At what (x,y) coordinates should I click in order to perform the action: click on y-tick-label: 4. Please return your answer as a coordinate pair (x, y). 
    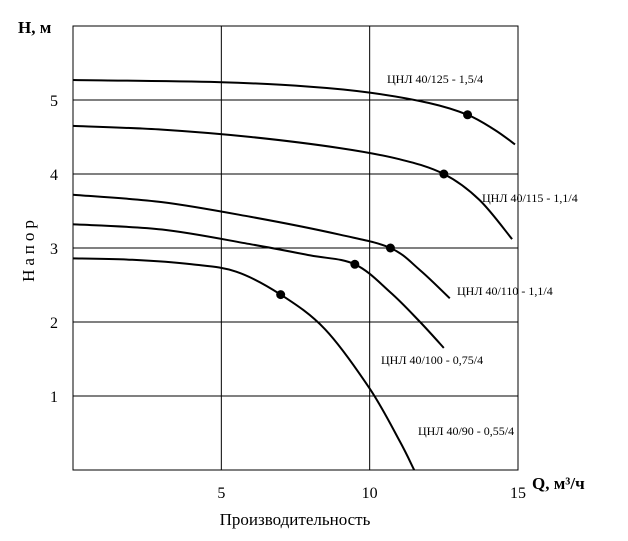
    Looking at the image, I should click on (54, 175).